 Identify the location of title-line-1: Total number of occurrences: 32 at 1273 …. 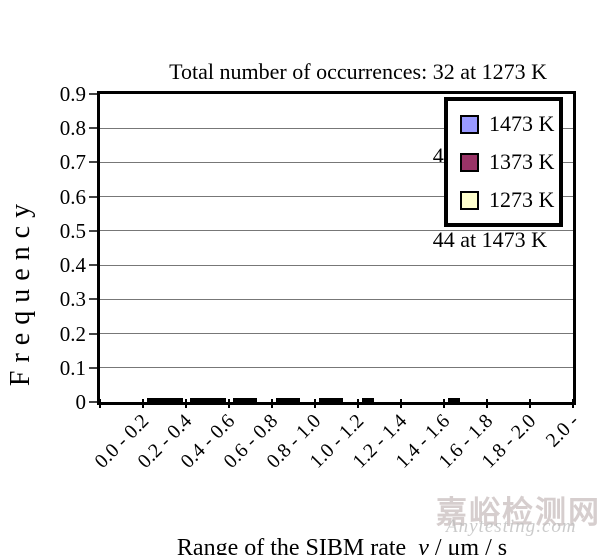
(358, 71).